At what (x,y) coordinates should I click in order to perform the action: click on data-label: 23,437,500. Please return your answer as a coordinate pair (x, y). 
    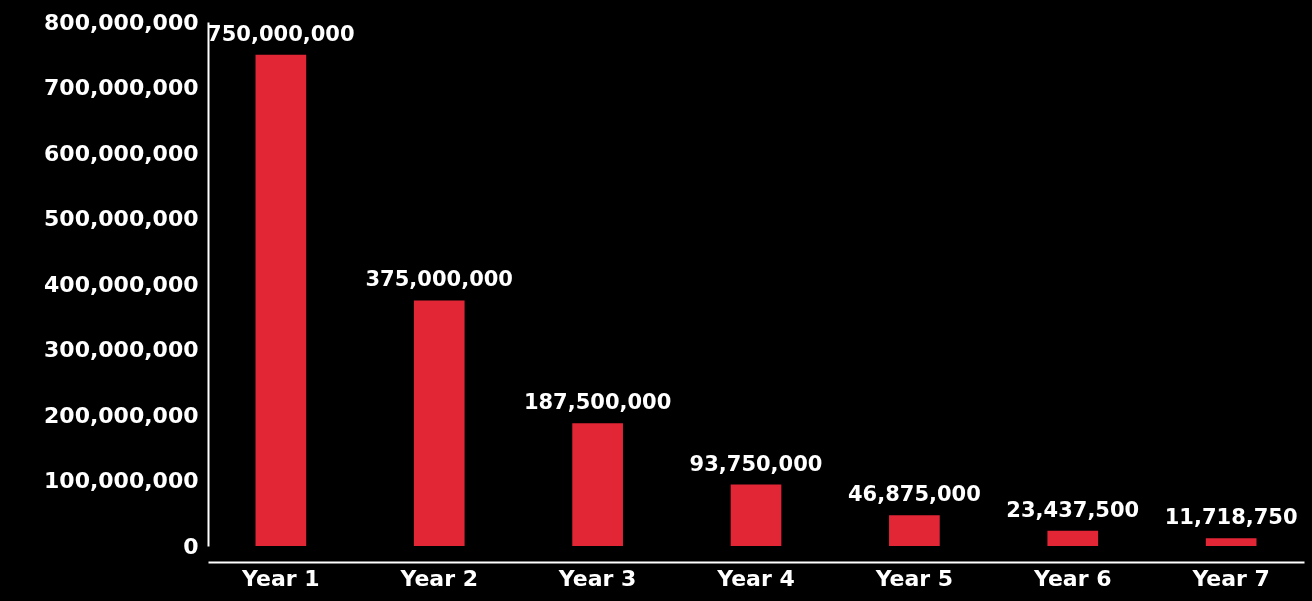
    Looking at the image, I should click on (1073, 509).